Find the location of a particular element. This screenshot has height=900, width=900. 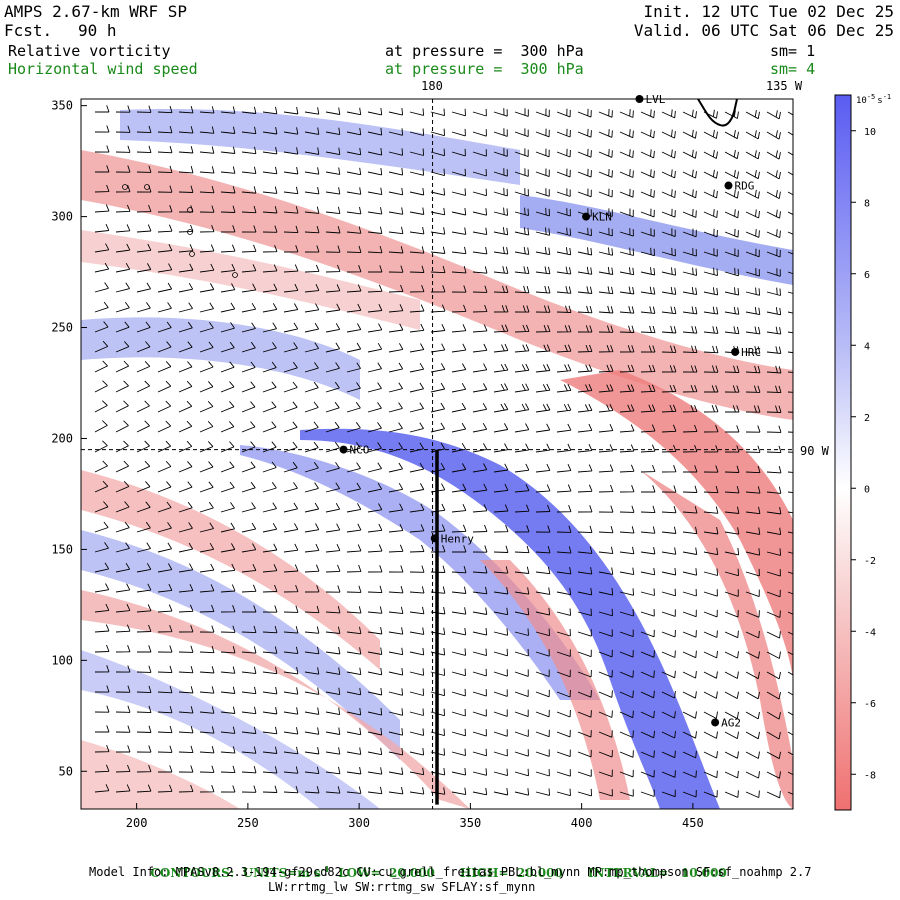

field2-level: at pressure = 300 hPa is located at coordinates (484, 69).